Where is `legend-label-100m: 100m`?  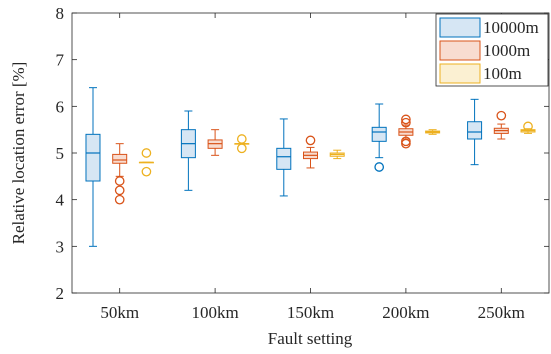 legend-label-100m: 100m is located at coordinates (502, 73).